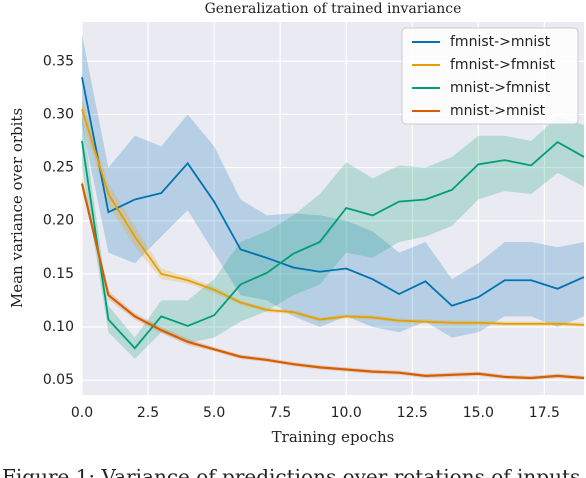 The height and width of the screenshot is (478, 586). Describe the element at coordinates (478, 413) in the screenshot. I see `x-tick-label: 15.0` at that location.